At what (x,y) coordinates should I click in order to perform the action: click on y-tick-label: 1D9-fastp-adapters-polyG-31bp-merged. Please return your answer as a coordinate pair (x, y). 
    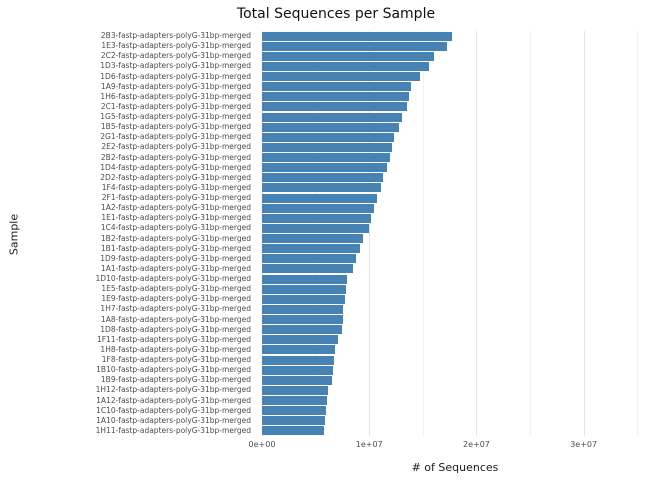
    Looking at the image, I should click on (175, 258).